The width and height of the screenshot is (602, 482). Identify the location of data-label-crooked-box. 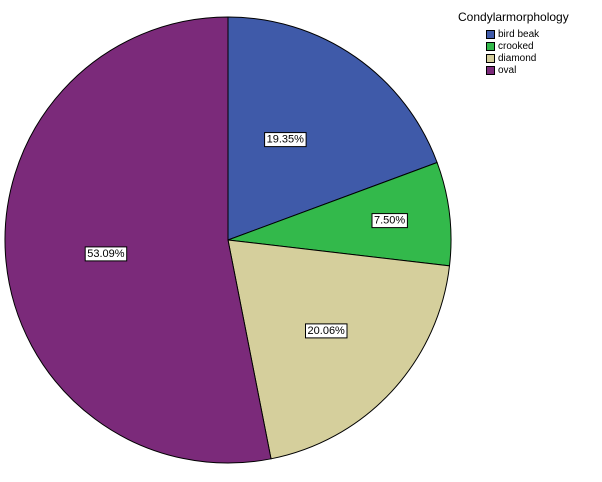
(389, 221).